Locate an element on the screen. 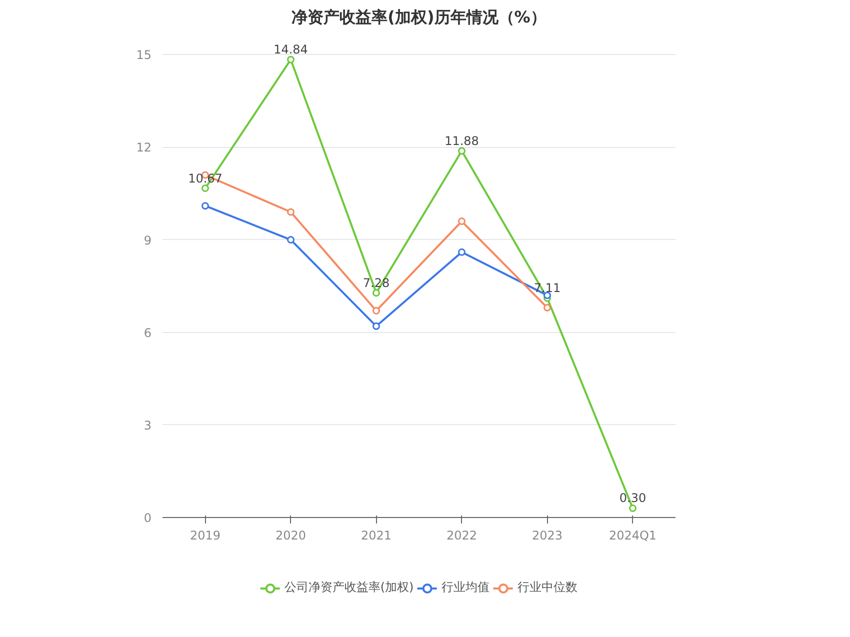  y-tick-label: 6 is located at coordinates (148, 333).